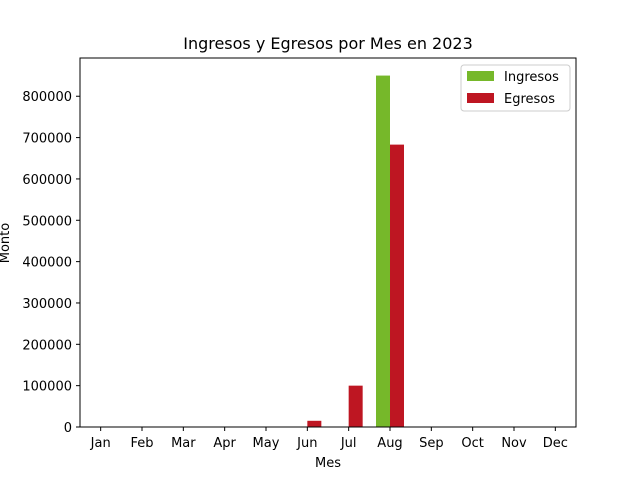  Describe the element at coordinates (141, 443) in the screenshot. I see `x-tick-label: Feb` at that location.